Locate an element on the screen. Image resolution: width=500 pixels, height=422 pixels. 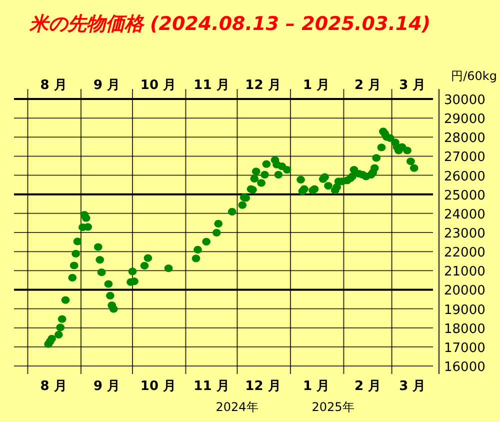
x2-tick-label: 10 月 is located at coordinates (158, 386).